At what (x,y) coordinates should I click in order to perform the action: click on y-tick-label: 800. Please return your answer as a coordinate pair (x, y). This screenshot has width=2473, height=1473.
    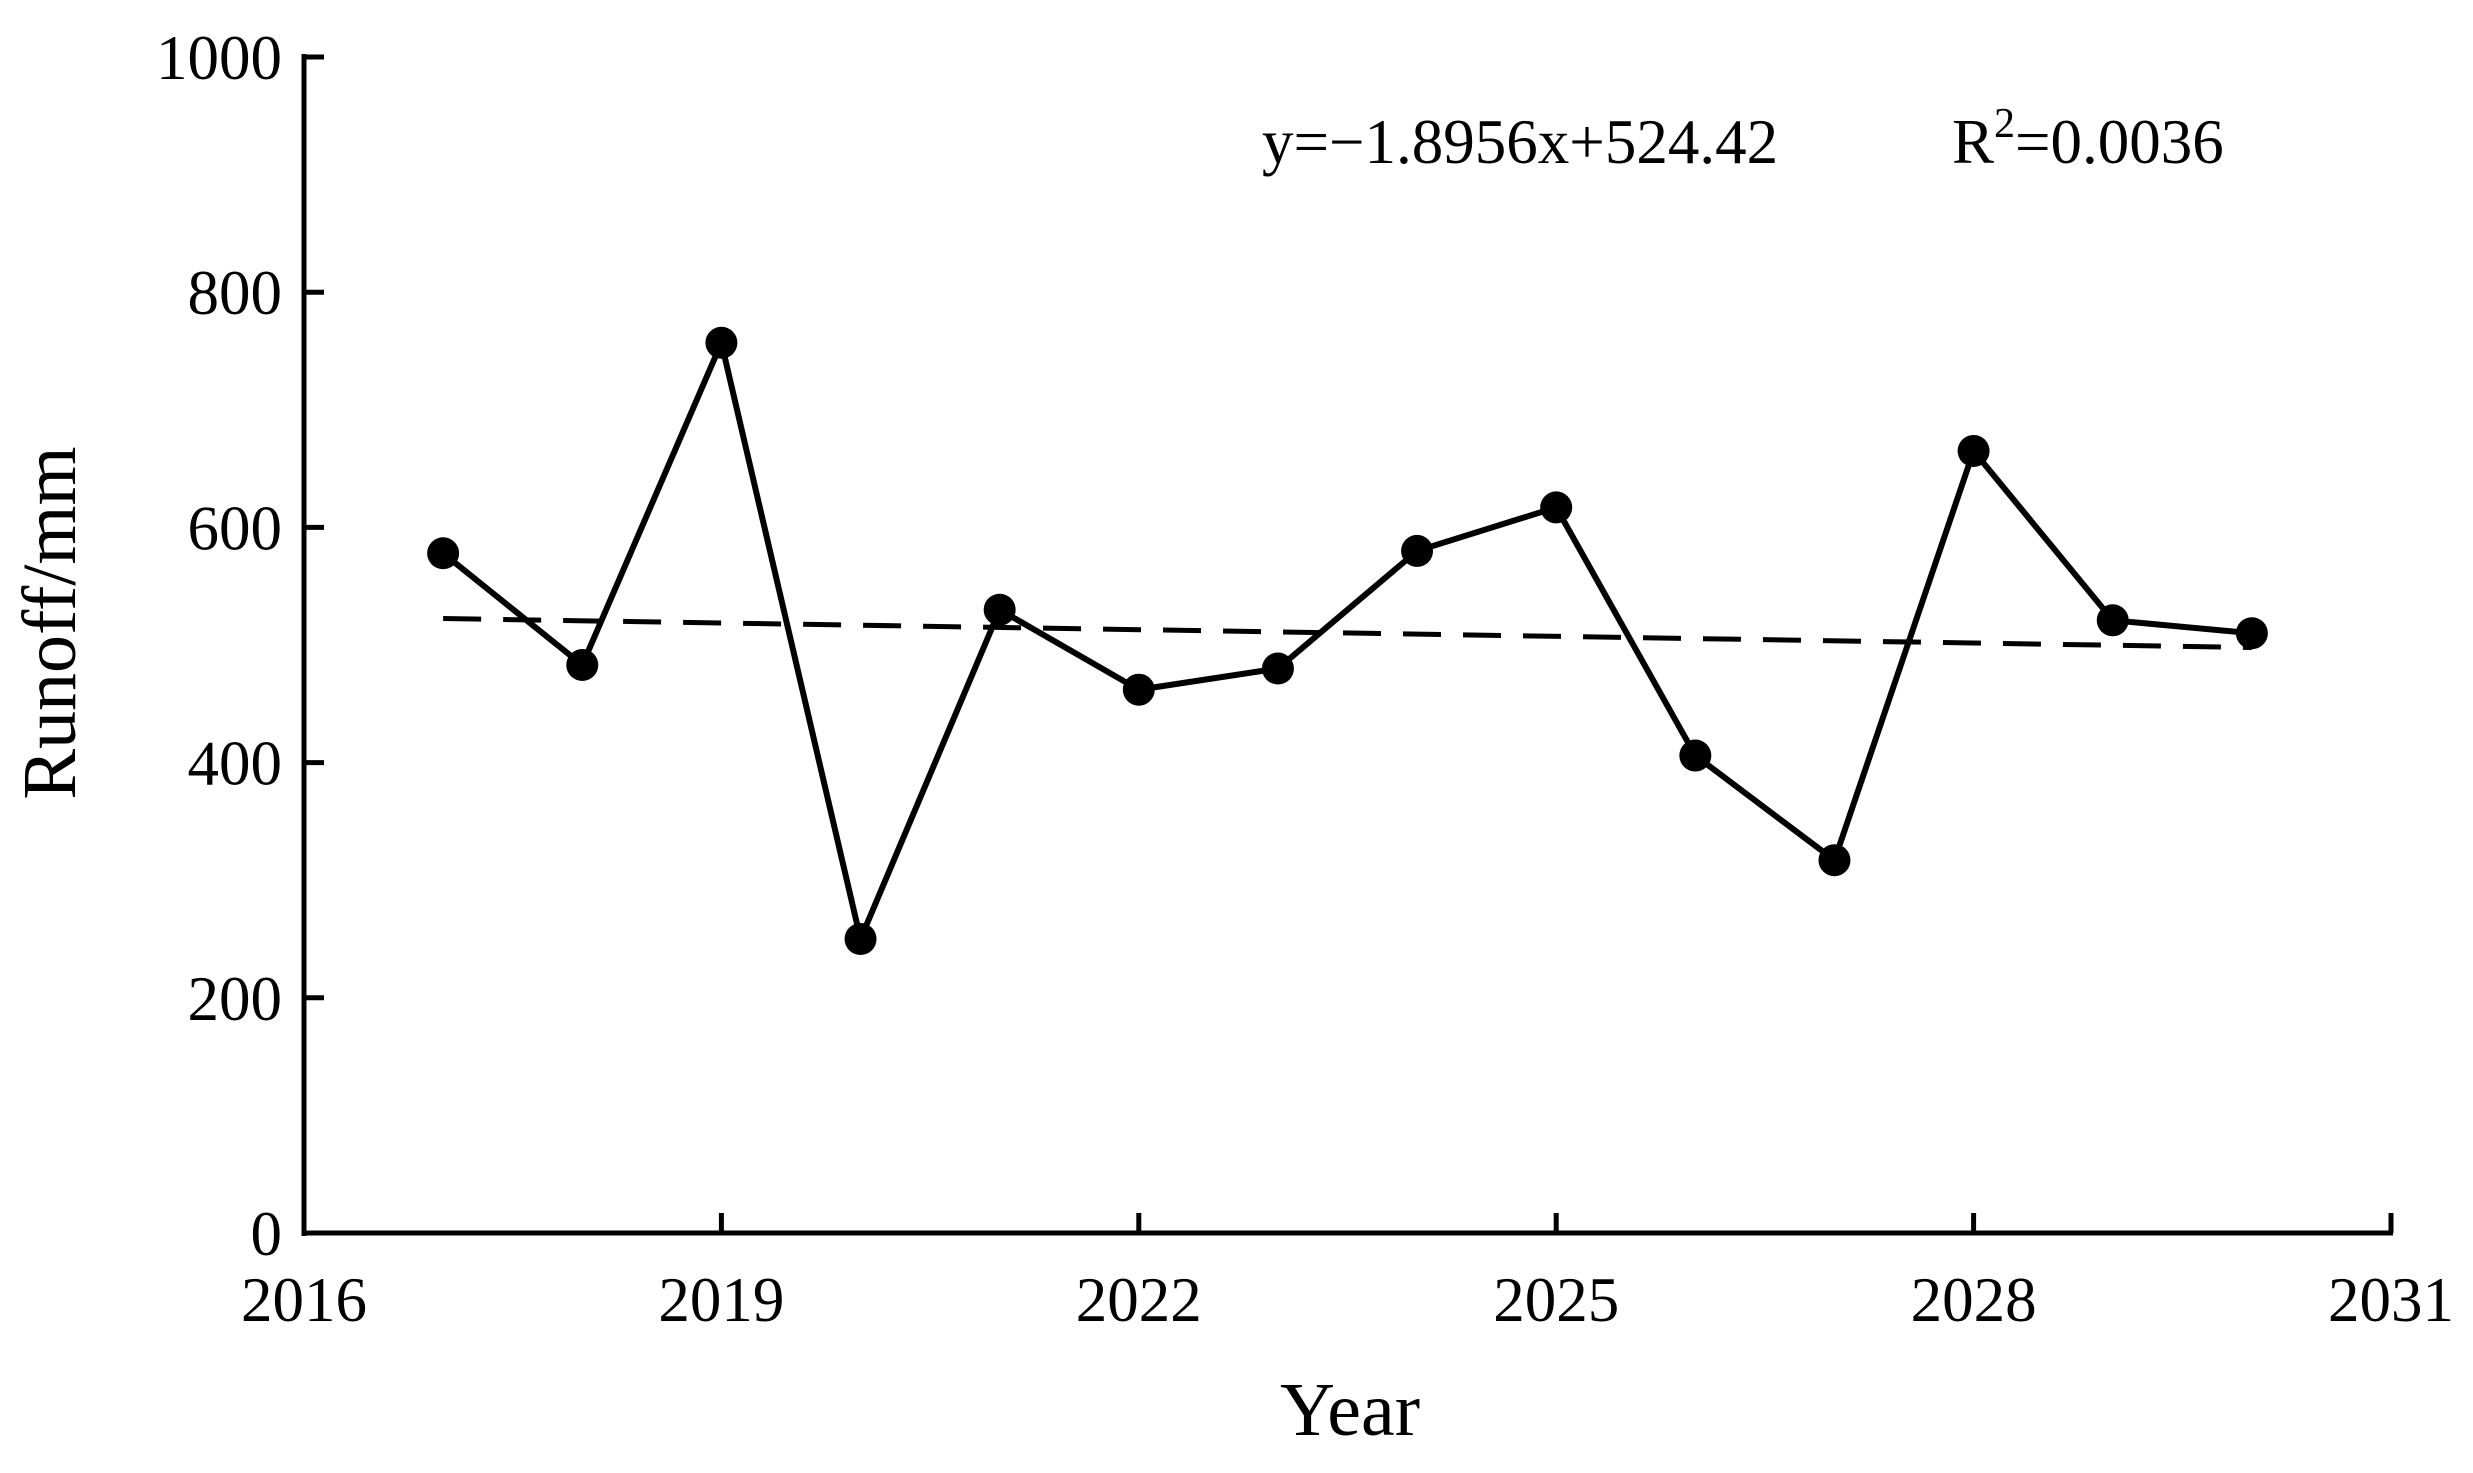
    Looking at the image, I should click on (235, 293).